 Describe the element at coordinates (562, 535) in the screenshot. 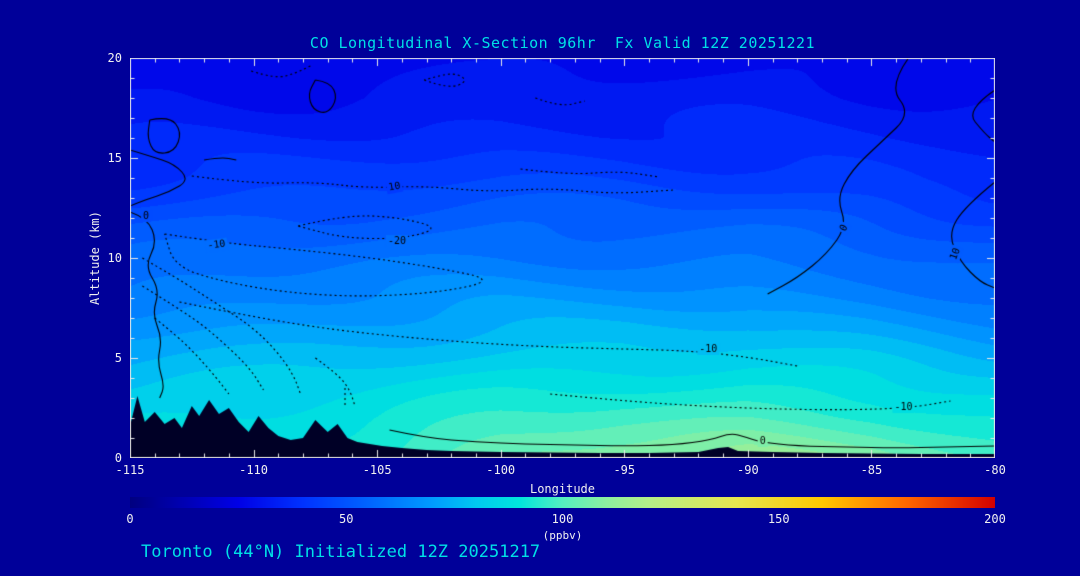

I see `colorbar-unit-label: (ppbv)` at that location.